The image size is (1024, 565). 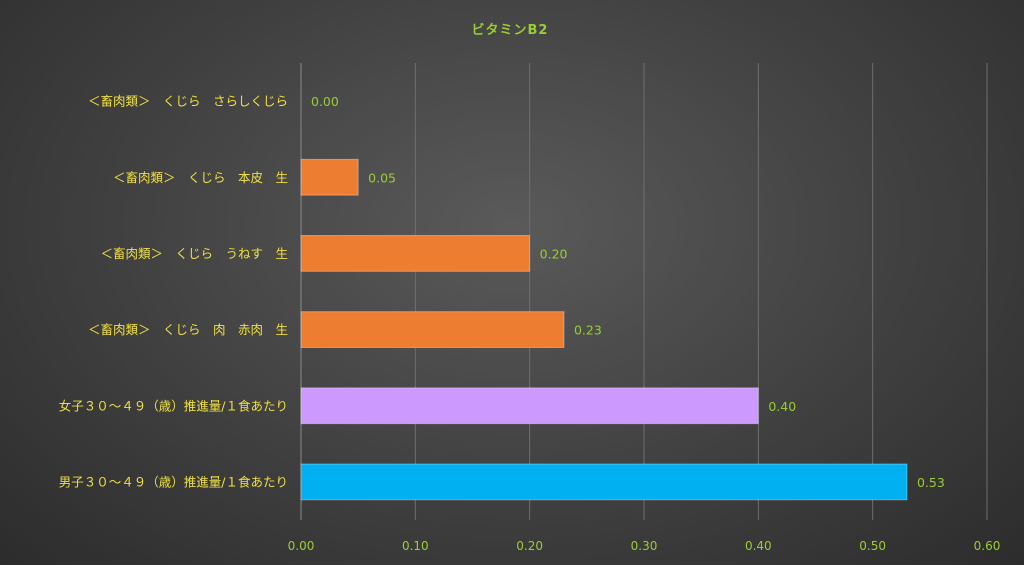 I want to click on x-tick-label: 0.30, so click(x=644, y=546).